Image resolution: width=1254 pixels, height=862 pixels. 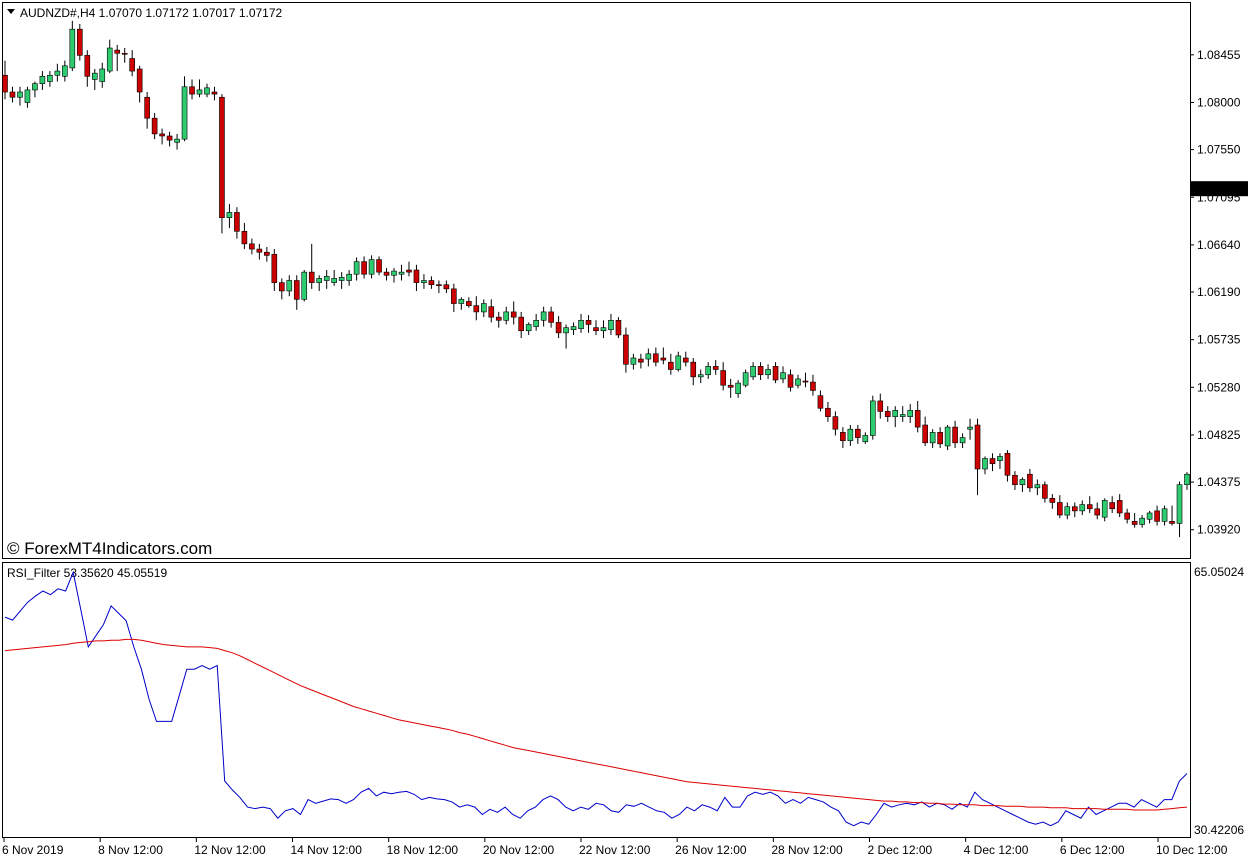 What do you see at coordinates (1219, 245) in the screenshot?
I see `price-axis-label: 1.06640` at bounding box center [1219, 245].